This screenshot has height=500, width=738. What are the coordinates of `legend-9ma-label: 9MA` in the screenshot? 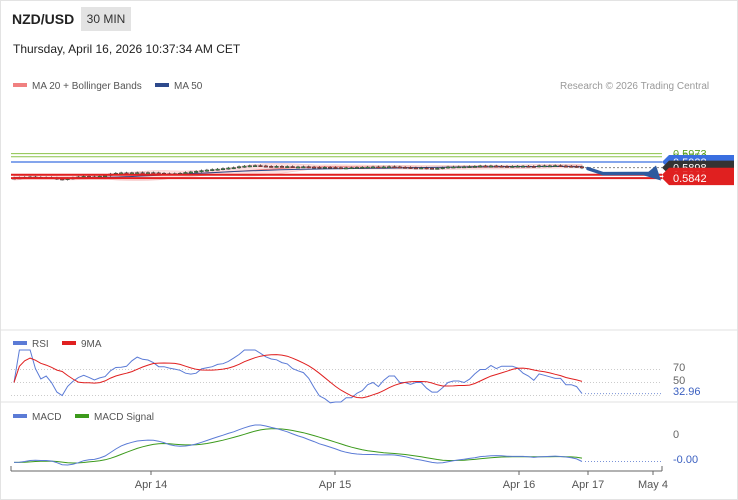 It's located at (91, 344).